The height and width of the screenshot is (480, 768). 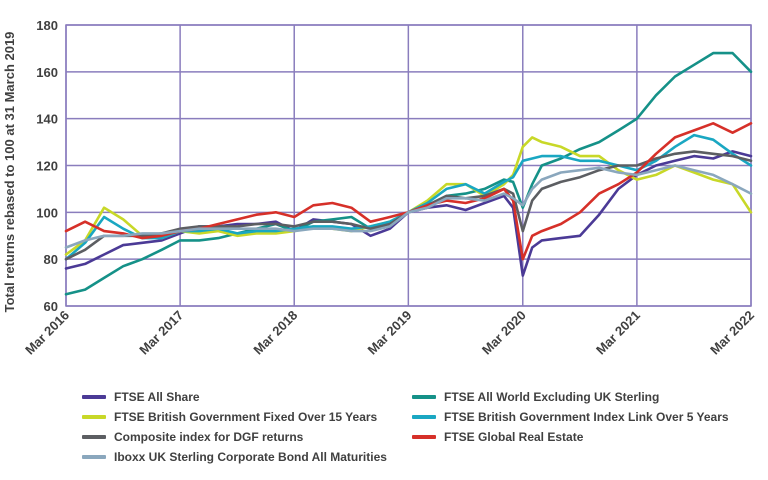 What do you see at coordinates (47, 119) in the screenshot?
I see `y-tick-label: 140` at bounding box center [47, 119].